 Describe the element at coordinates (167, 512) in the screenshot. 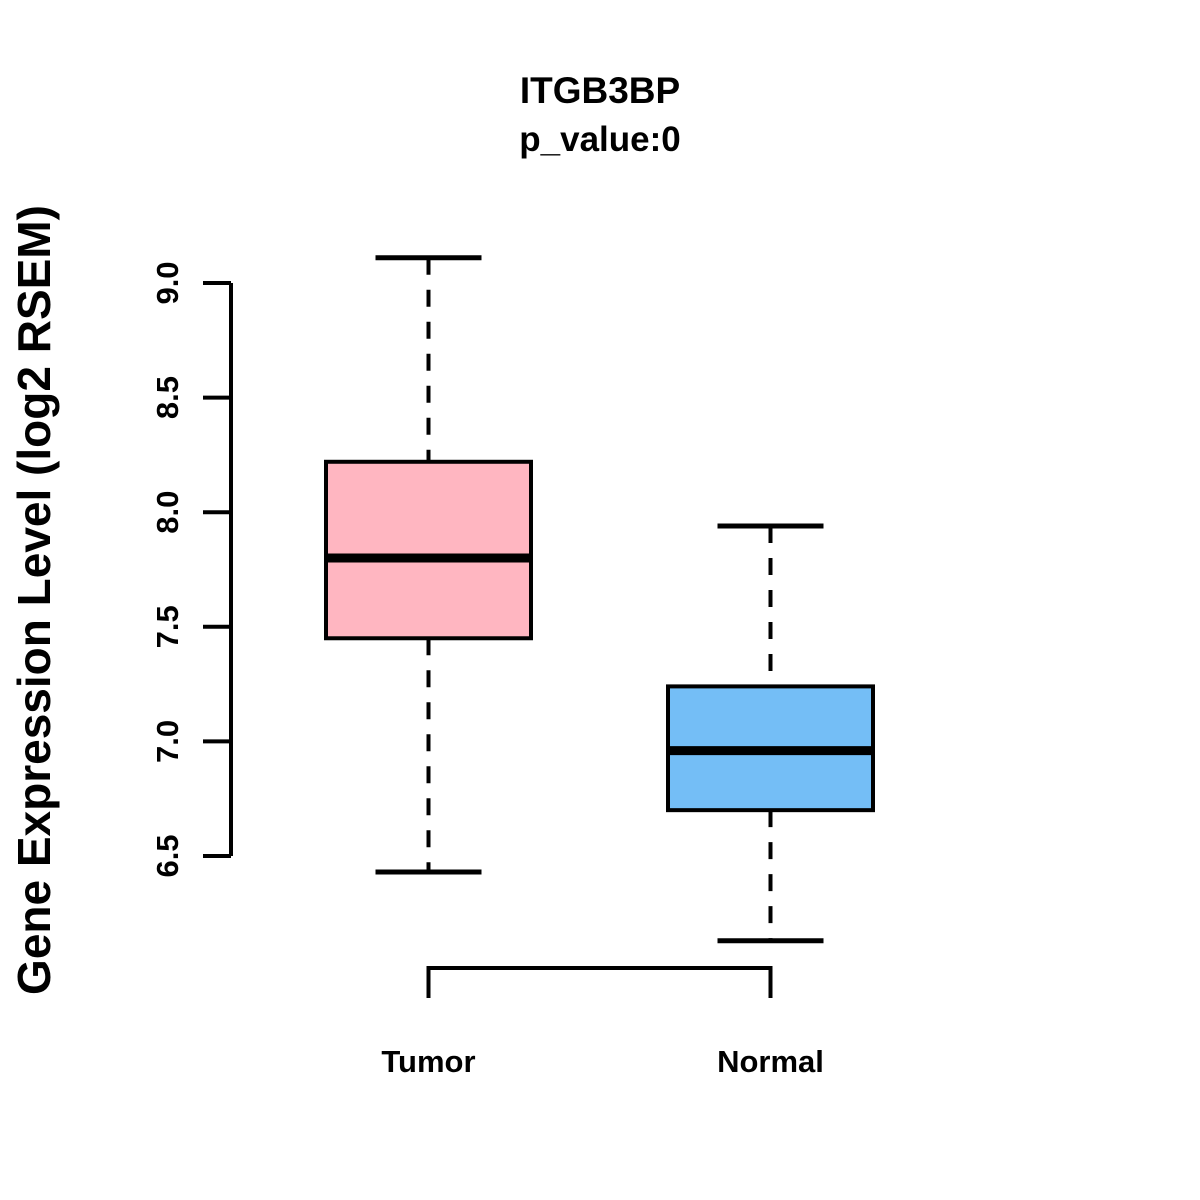

I see `y-tick-label: 8.0` at that location.